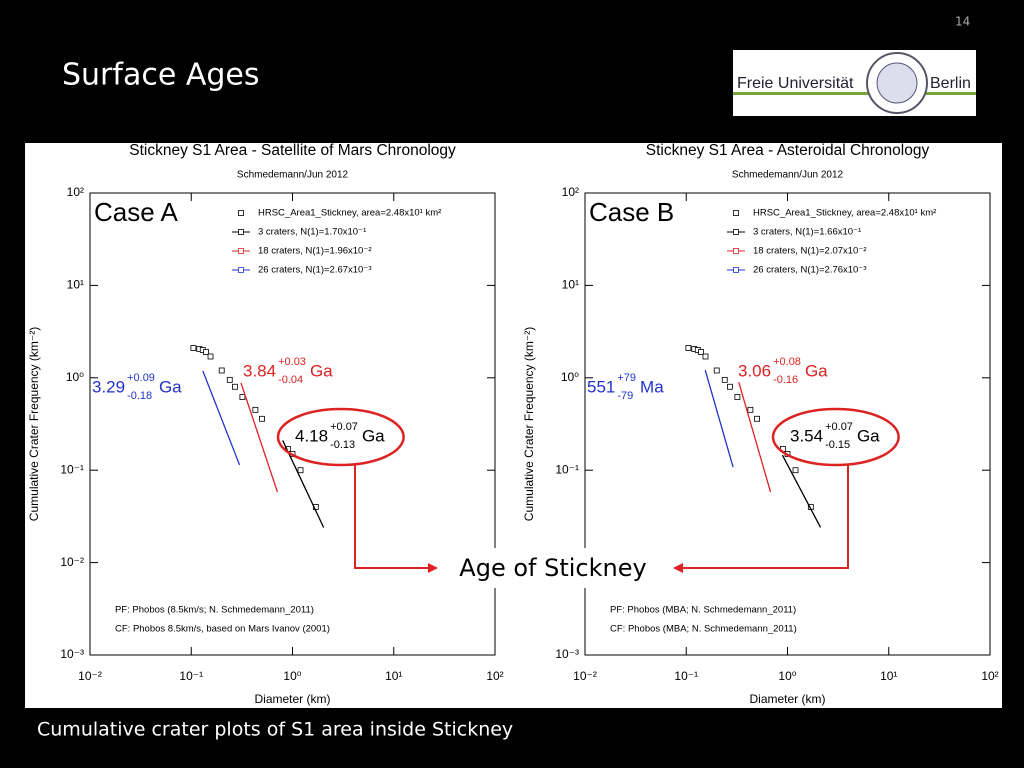 The width and height of the screenshot is (1024, 768). I want to click on legend-label: 26 craters, N(1)=2.67x10⁻³, so click(315, 270).